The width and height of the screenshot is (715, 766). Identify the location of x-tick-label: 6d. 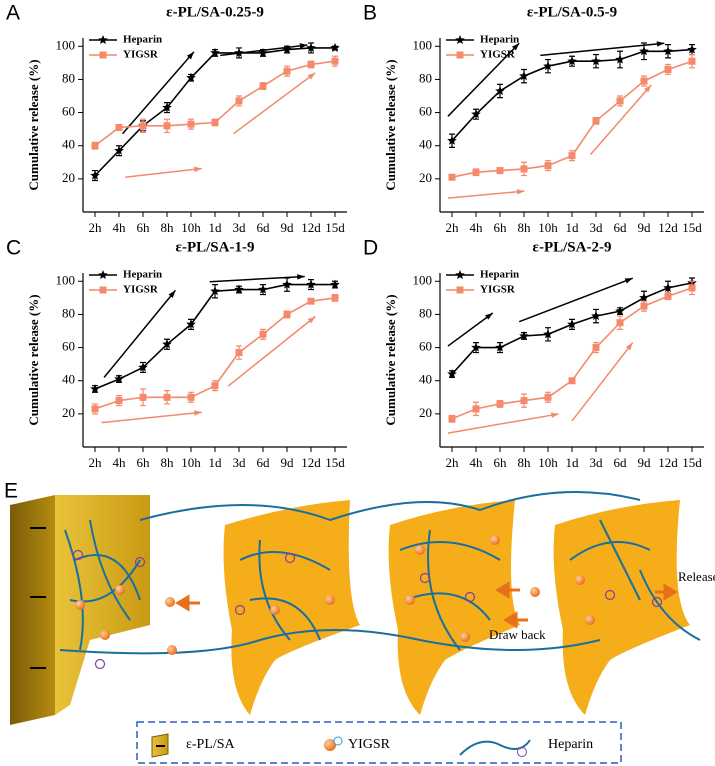
(621, 227).